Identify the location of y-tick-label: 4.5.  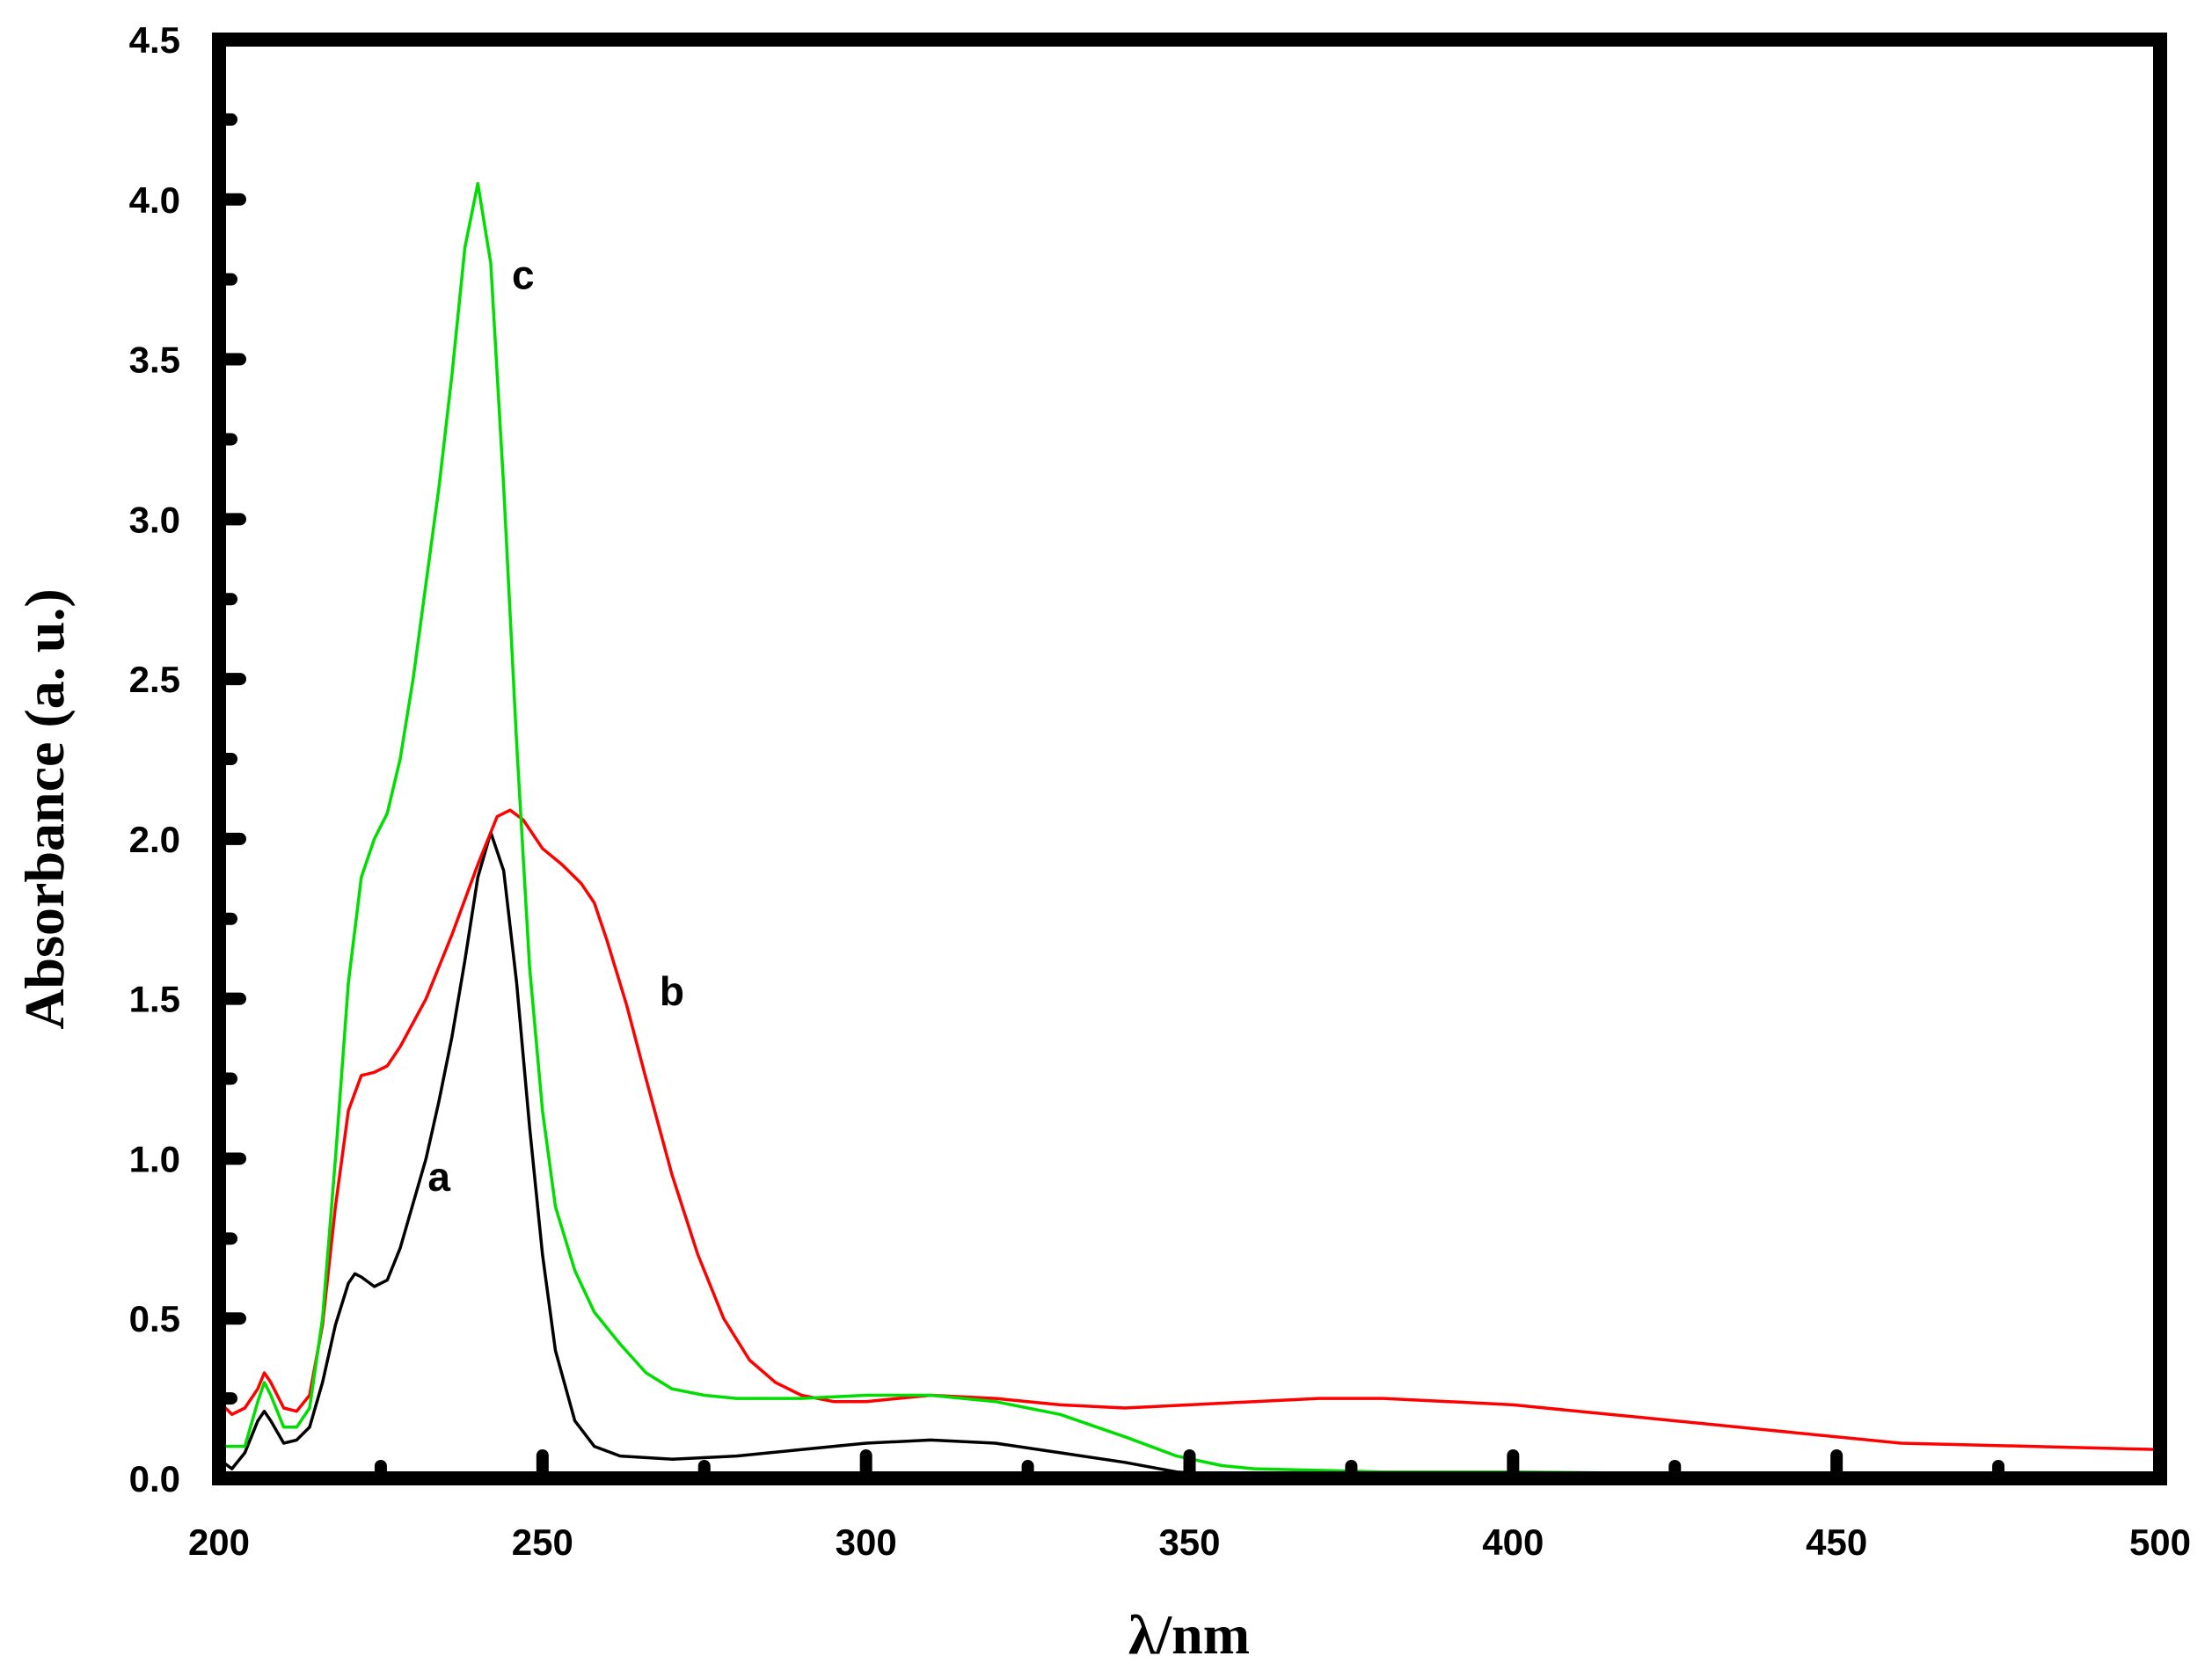
(154, 40).